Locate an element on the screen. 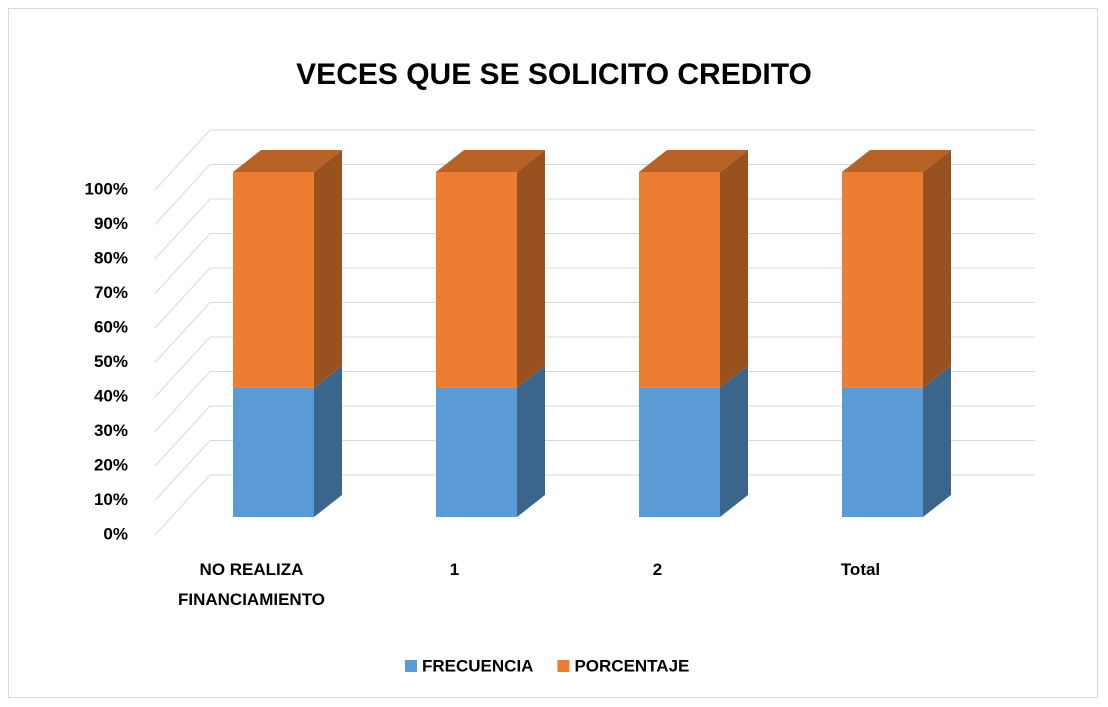  y-tick-label: 80% is located at coordinates (111, 257).